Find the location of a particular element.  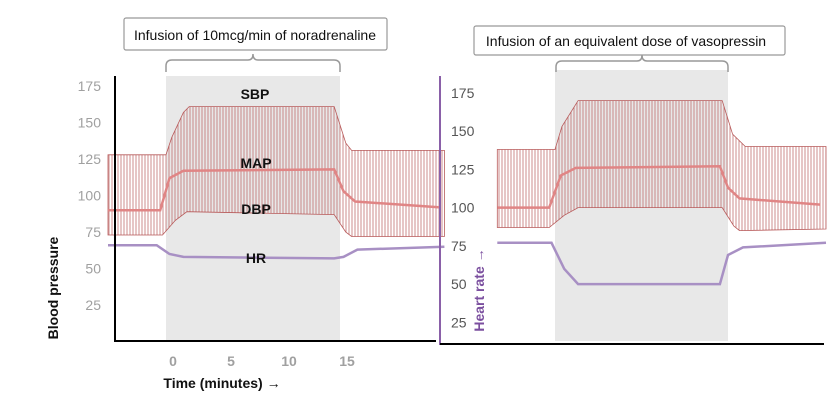

x-tick-label: 5 is located at coordinates (231, 361).